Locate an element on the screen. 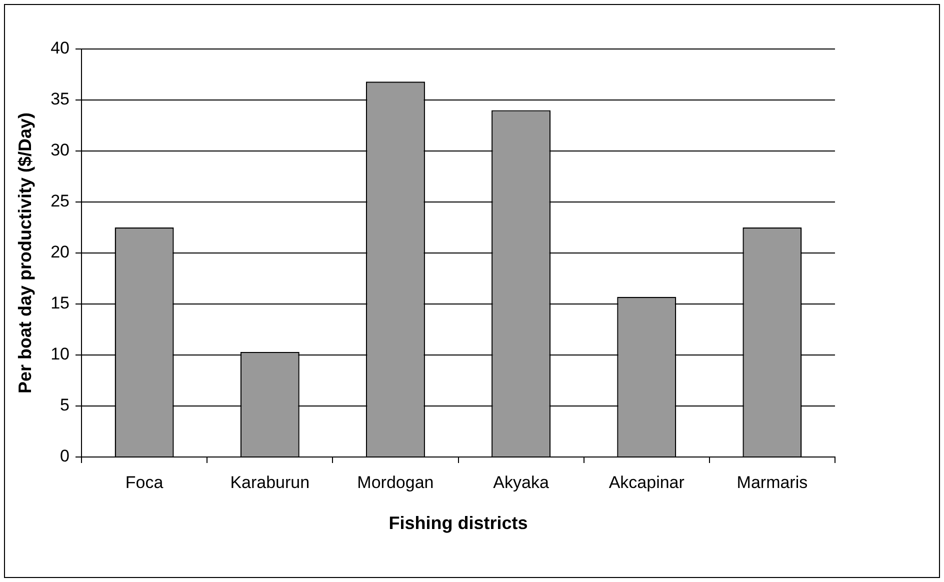 This screenshot has width=944, height=582. y-tick-label: 15 is located at coordinates (60, 303).